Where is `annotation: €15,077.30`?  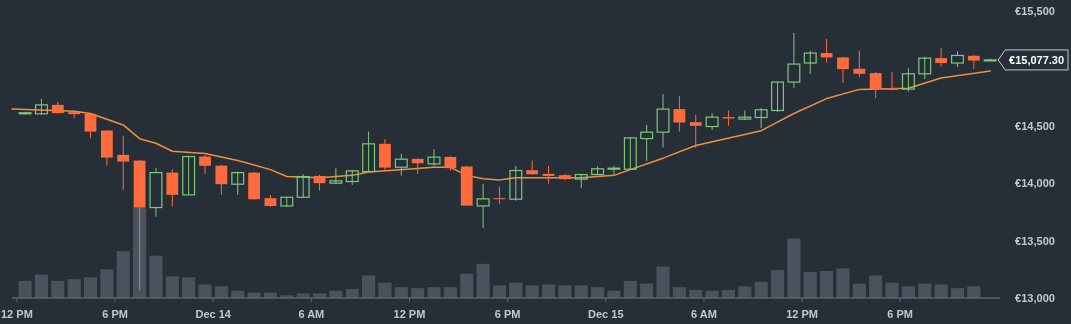
annotation: €15,077.30 is located at coordinates (1037, 59).